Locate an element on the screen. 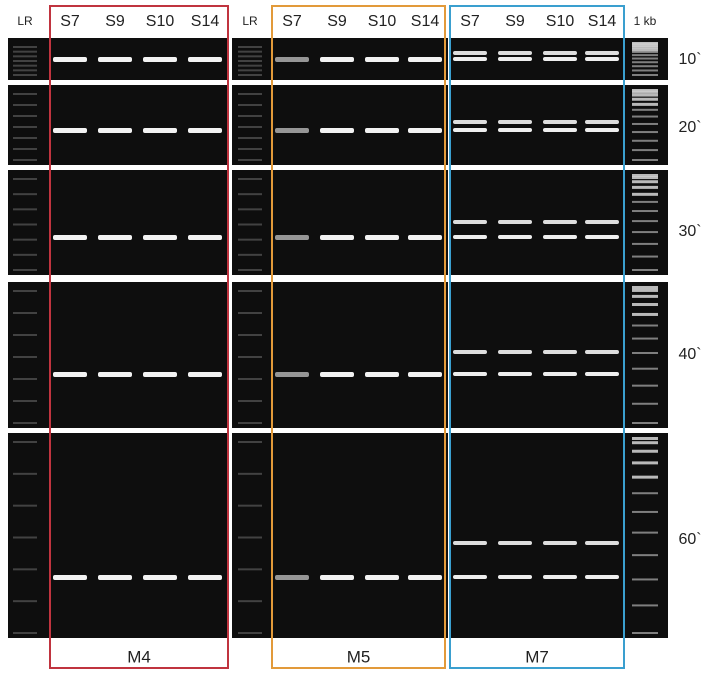 Image resolution: width=709 pixels, height=676 pixels. lane-header: S7 is located at coordinates (292, 21).